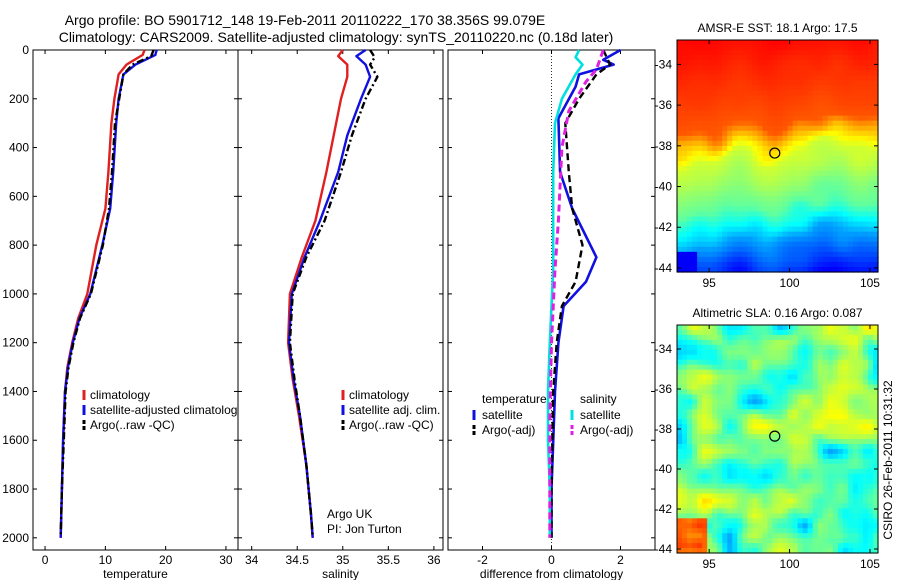  Describe the element at coordinates (576, 293) in the screenshot. I see `series-line` at that location.